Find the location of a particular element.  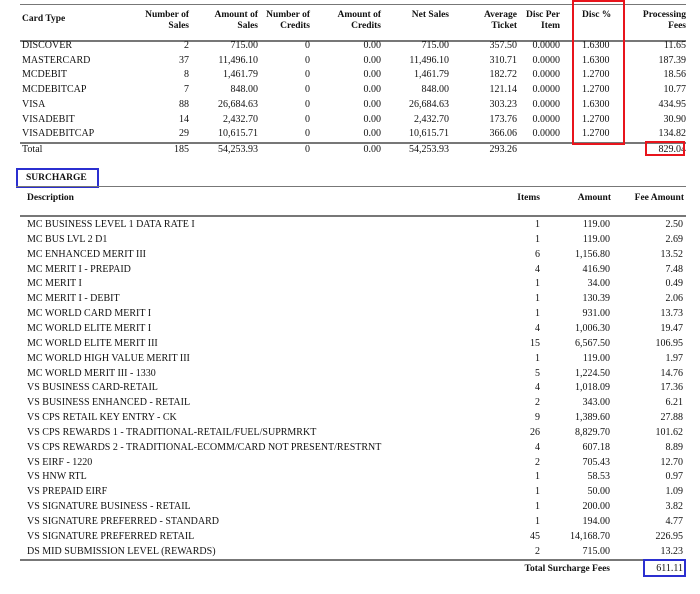

description-cell: DS MID SUBMISSION LEVEL (REWARDS) is located at coordinates (121, 551).